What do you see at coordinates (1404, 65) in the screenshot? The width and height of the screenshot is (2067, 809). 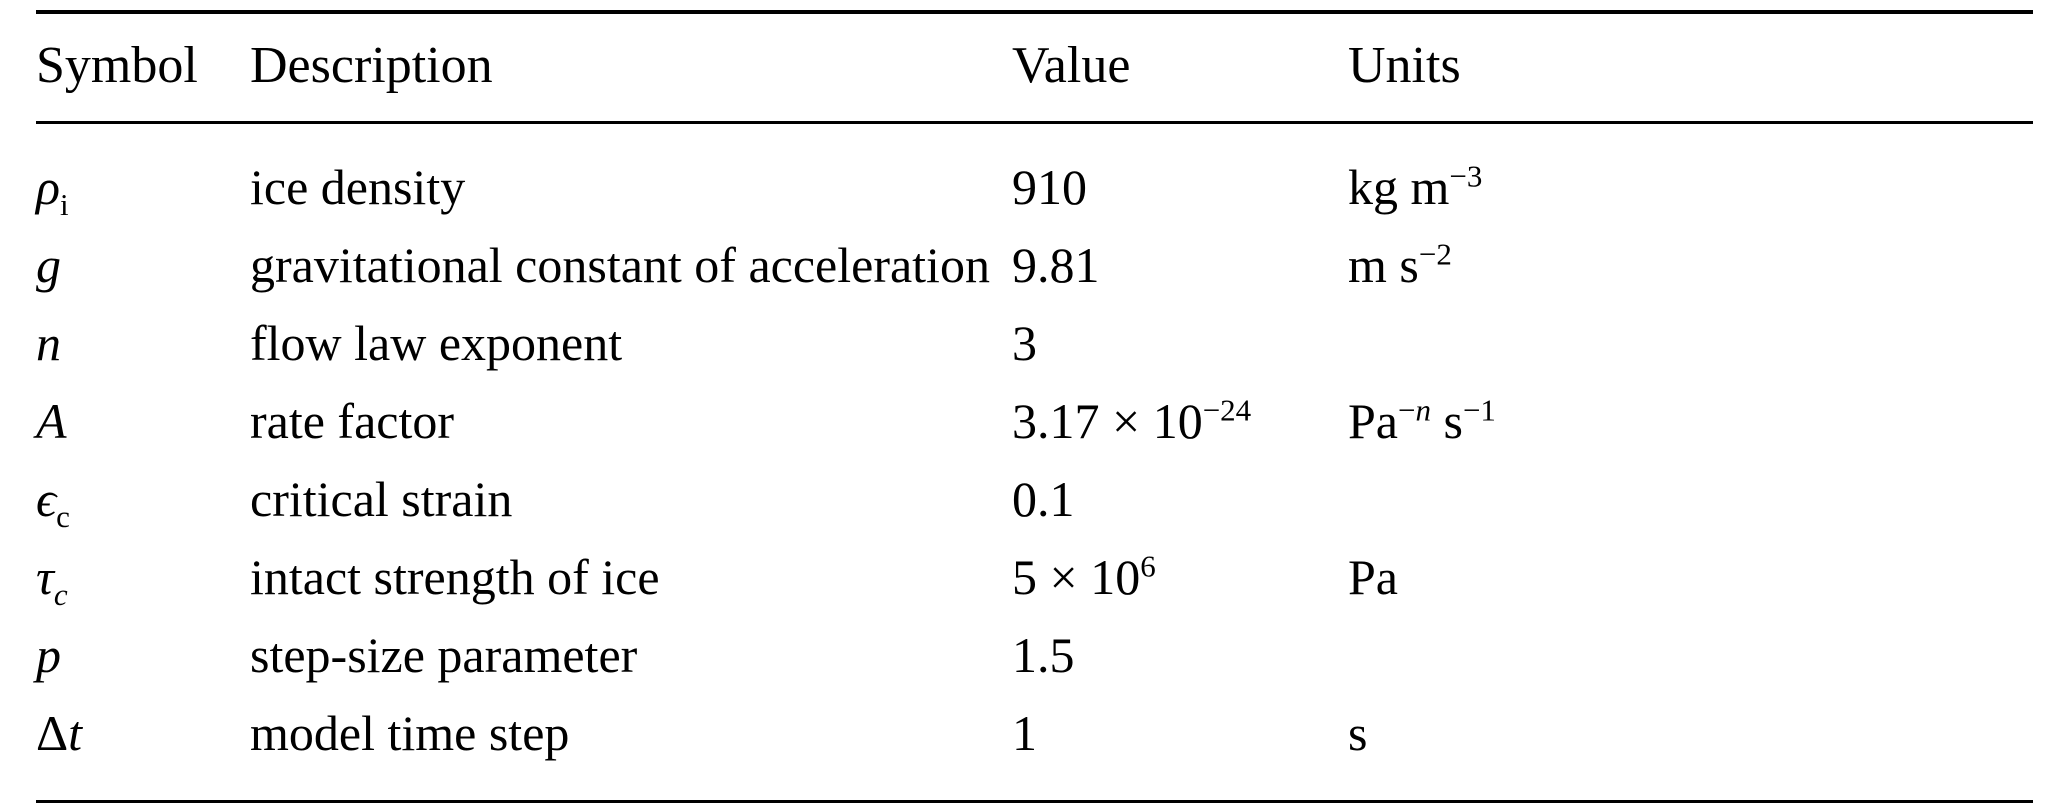 I see `header-units: Units` at bounding box center [1404, 65].